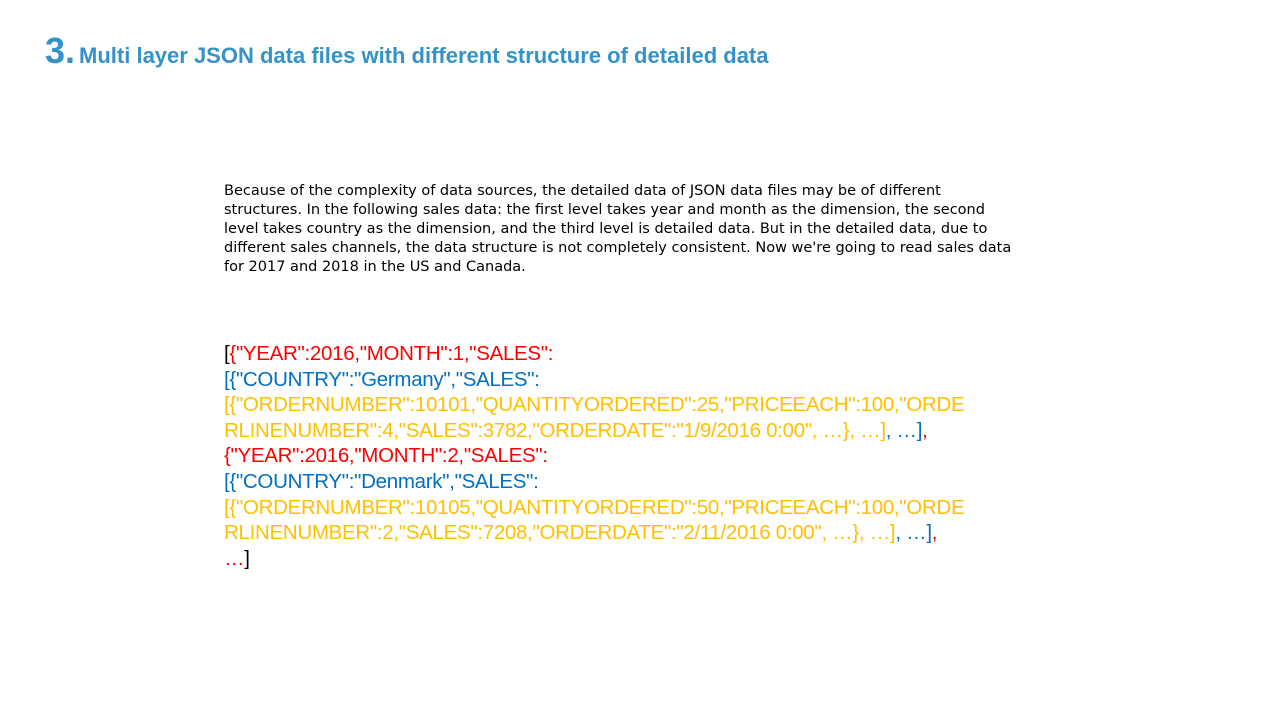 This screenshot has width=1280, height=720. I want to click on section-number: 3., so click(60, 50).